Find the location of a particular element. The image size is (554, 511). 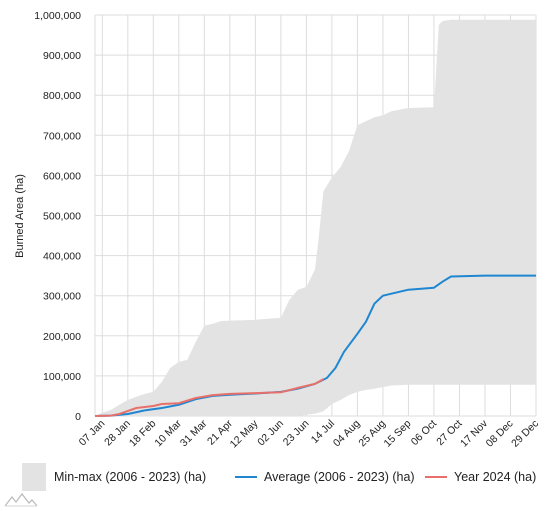

y-tick-label: 900,000 is located at coordinates (62, 56).